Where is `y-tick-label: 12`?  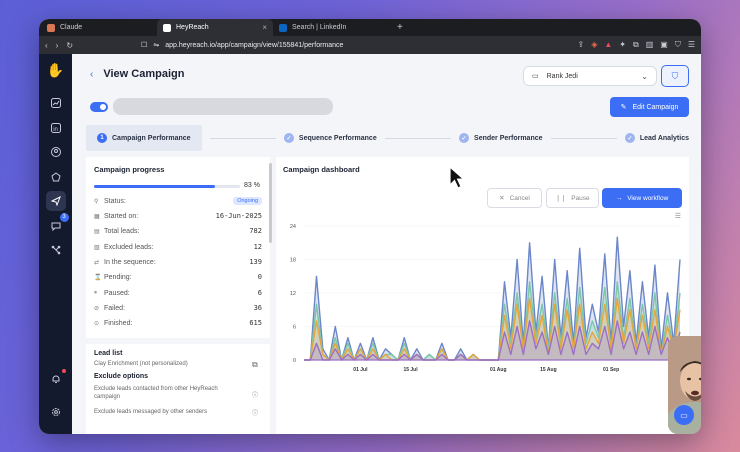 y-tick-label: 12 is located at coordinates (293, 294).